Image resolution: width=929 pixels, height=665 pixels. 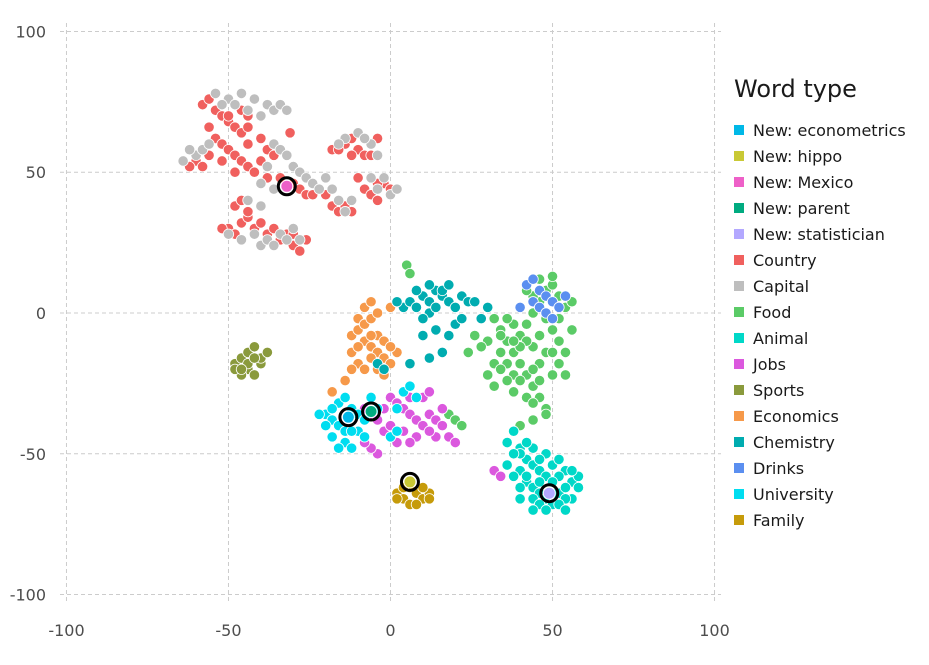 I want to click on legend-label: Food, so click(x=772, y=312).